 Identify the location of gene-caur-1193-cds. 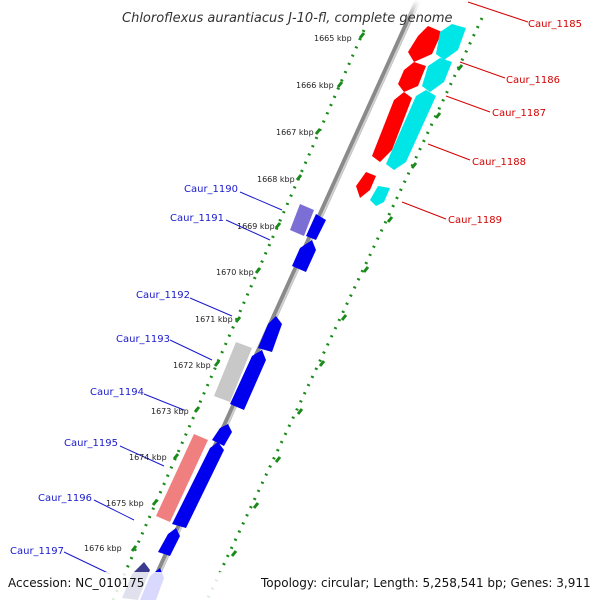
(248, 380).